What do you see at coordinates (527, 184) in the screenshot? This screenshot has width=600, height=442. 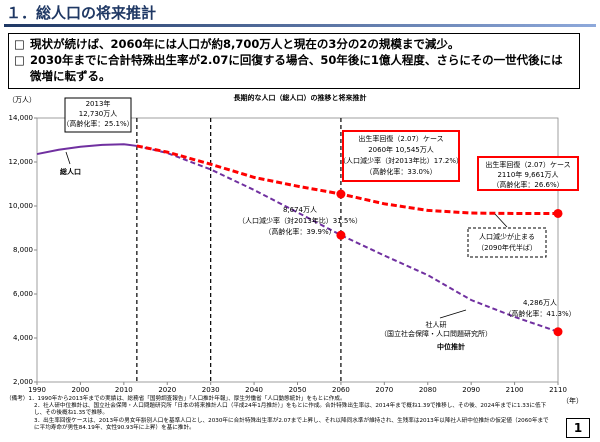 I see `annotation-text: （高齢化率：26.6%）` at bounding box center [527, 184].